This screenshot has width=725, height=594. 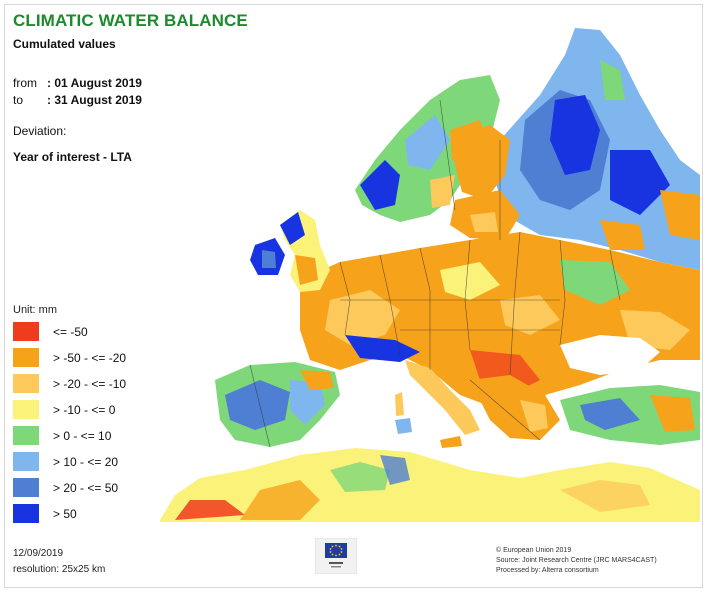 I want to click on finland-region, so click(x=482, y=162).